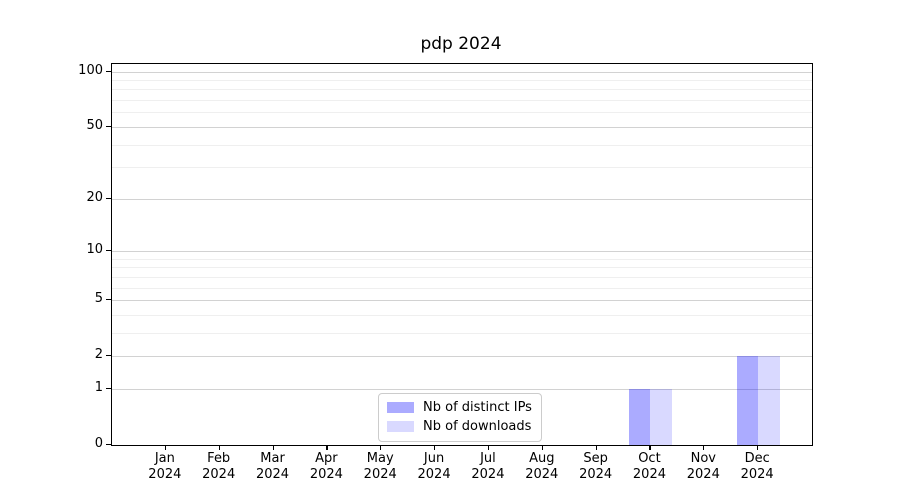  Describe the element at coordinates (400, 426) in the screenshot. I see `legend-swatch-downloads` at that location.